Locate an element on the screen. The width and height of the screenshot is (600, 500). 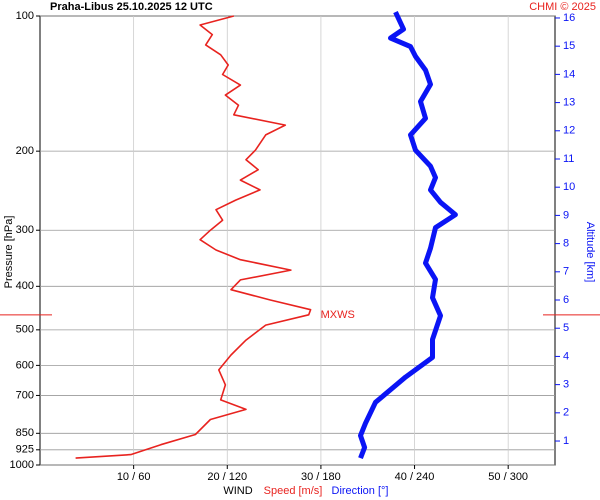
y2-tick-label: 5 is located at coordinates (566, 328).